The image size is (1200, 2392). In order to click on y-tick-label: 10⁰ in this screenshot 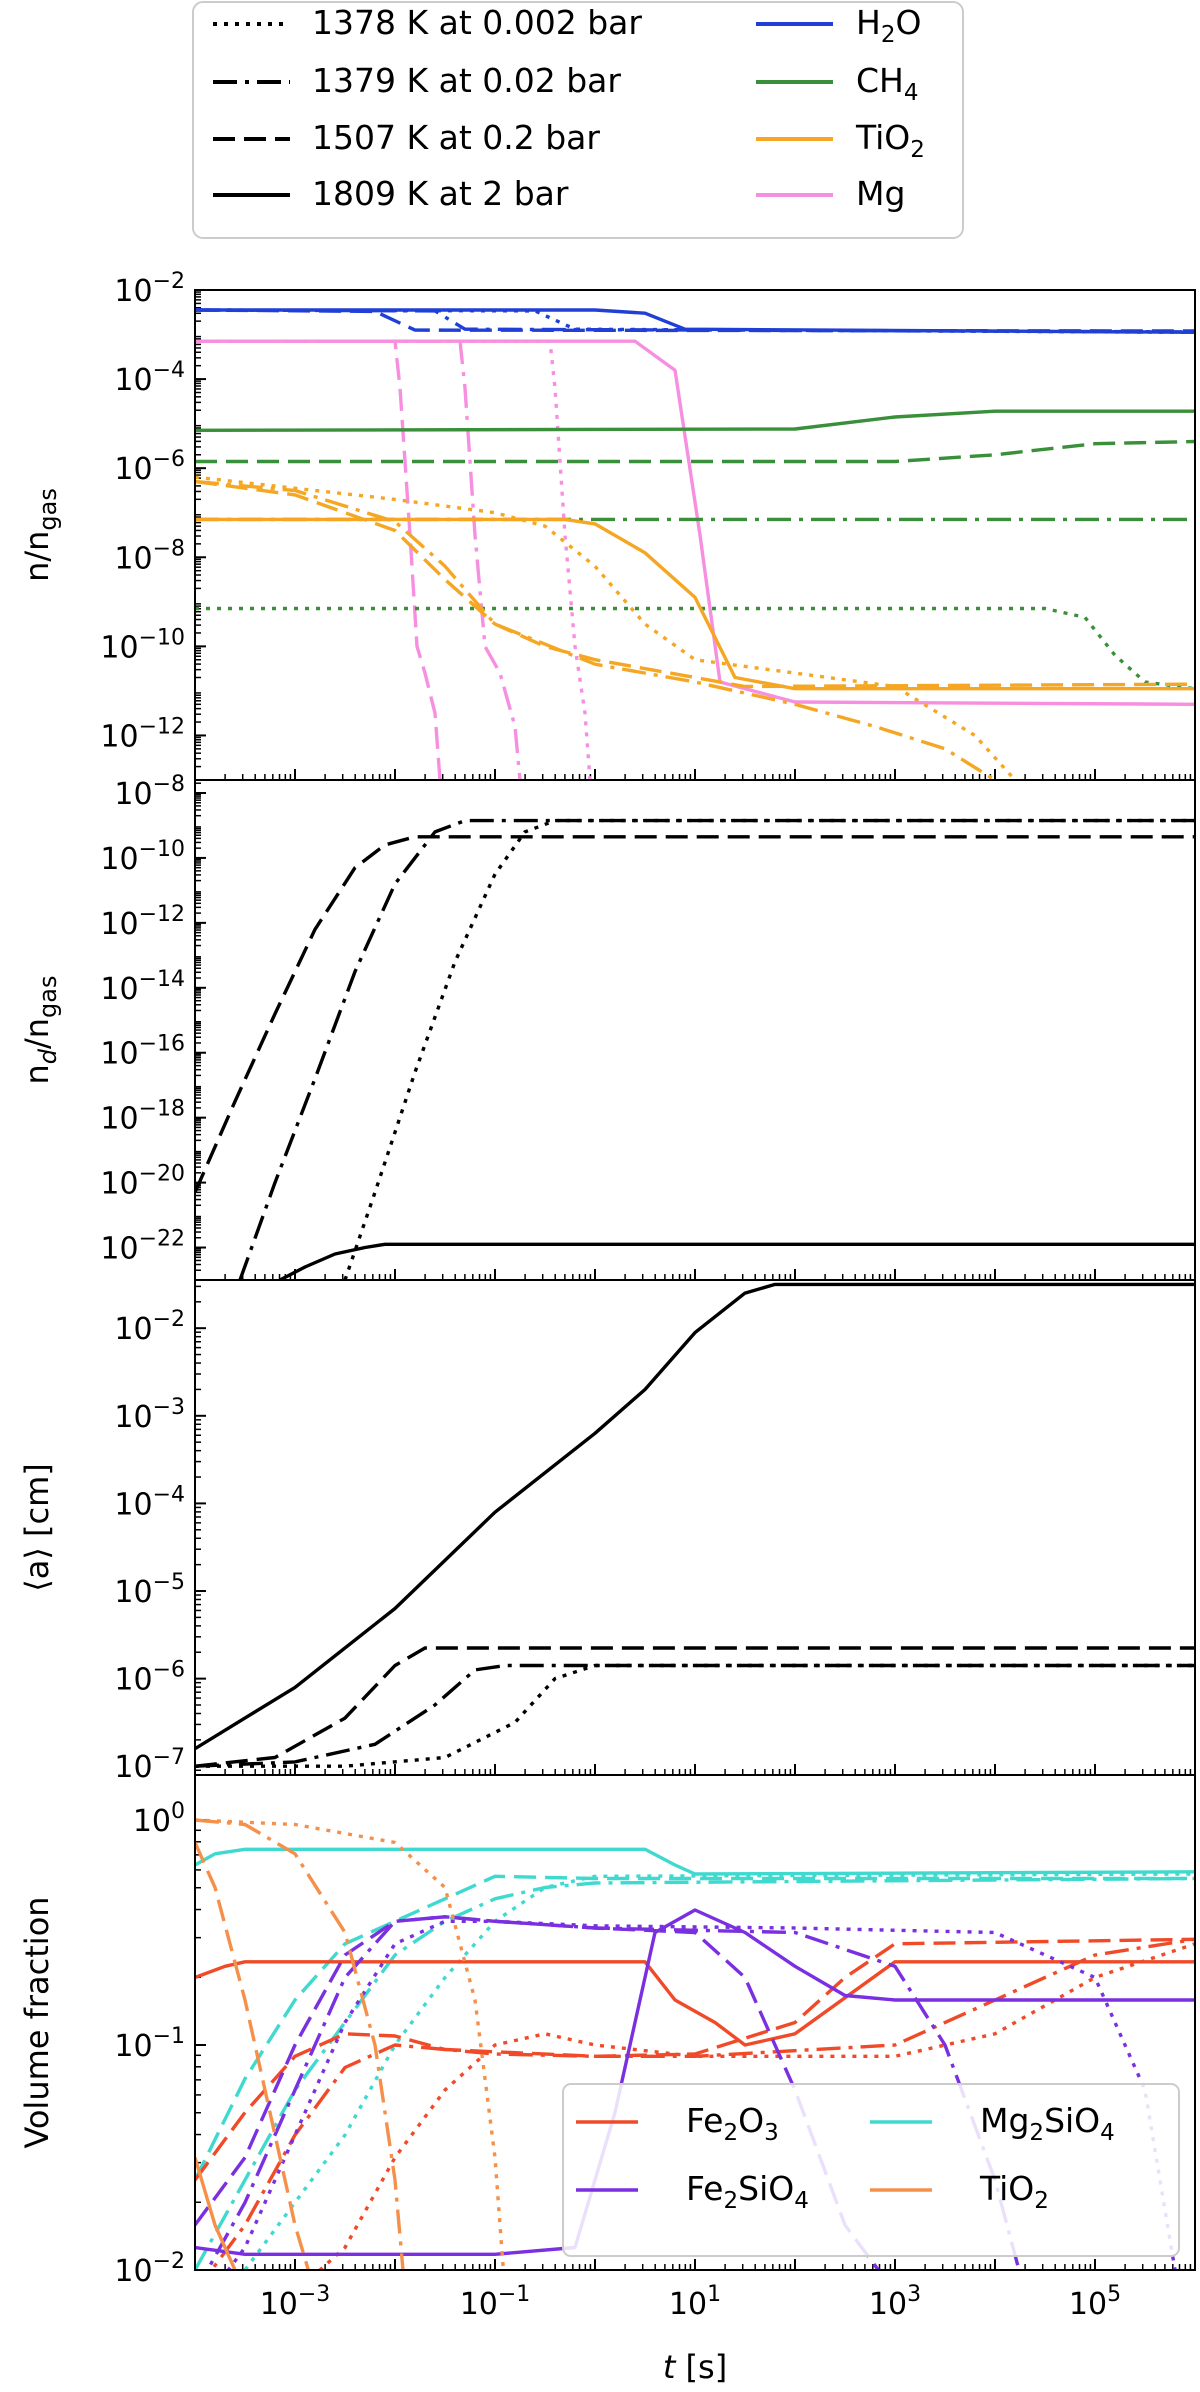, I will do `click(159, 1819)`.